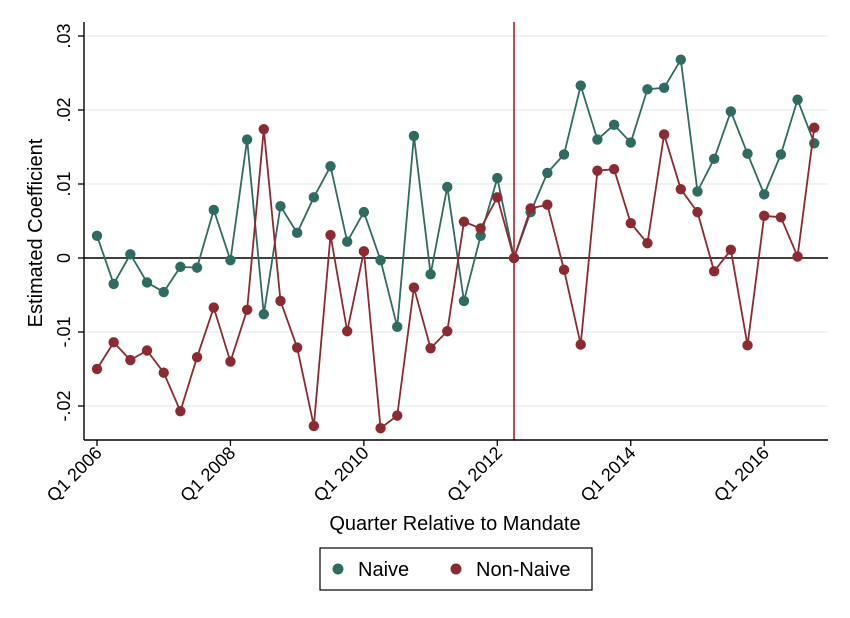 This screenshot has width=850, height=618. Describe the element at coordinates (474, 474) in the screenshot. I see `x-tick-label: Q1 2012` at that location.